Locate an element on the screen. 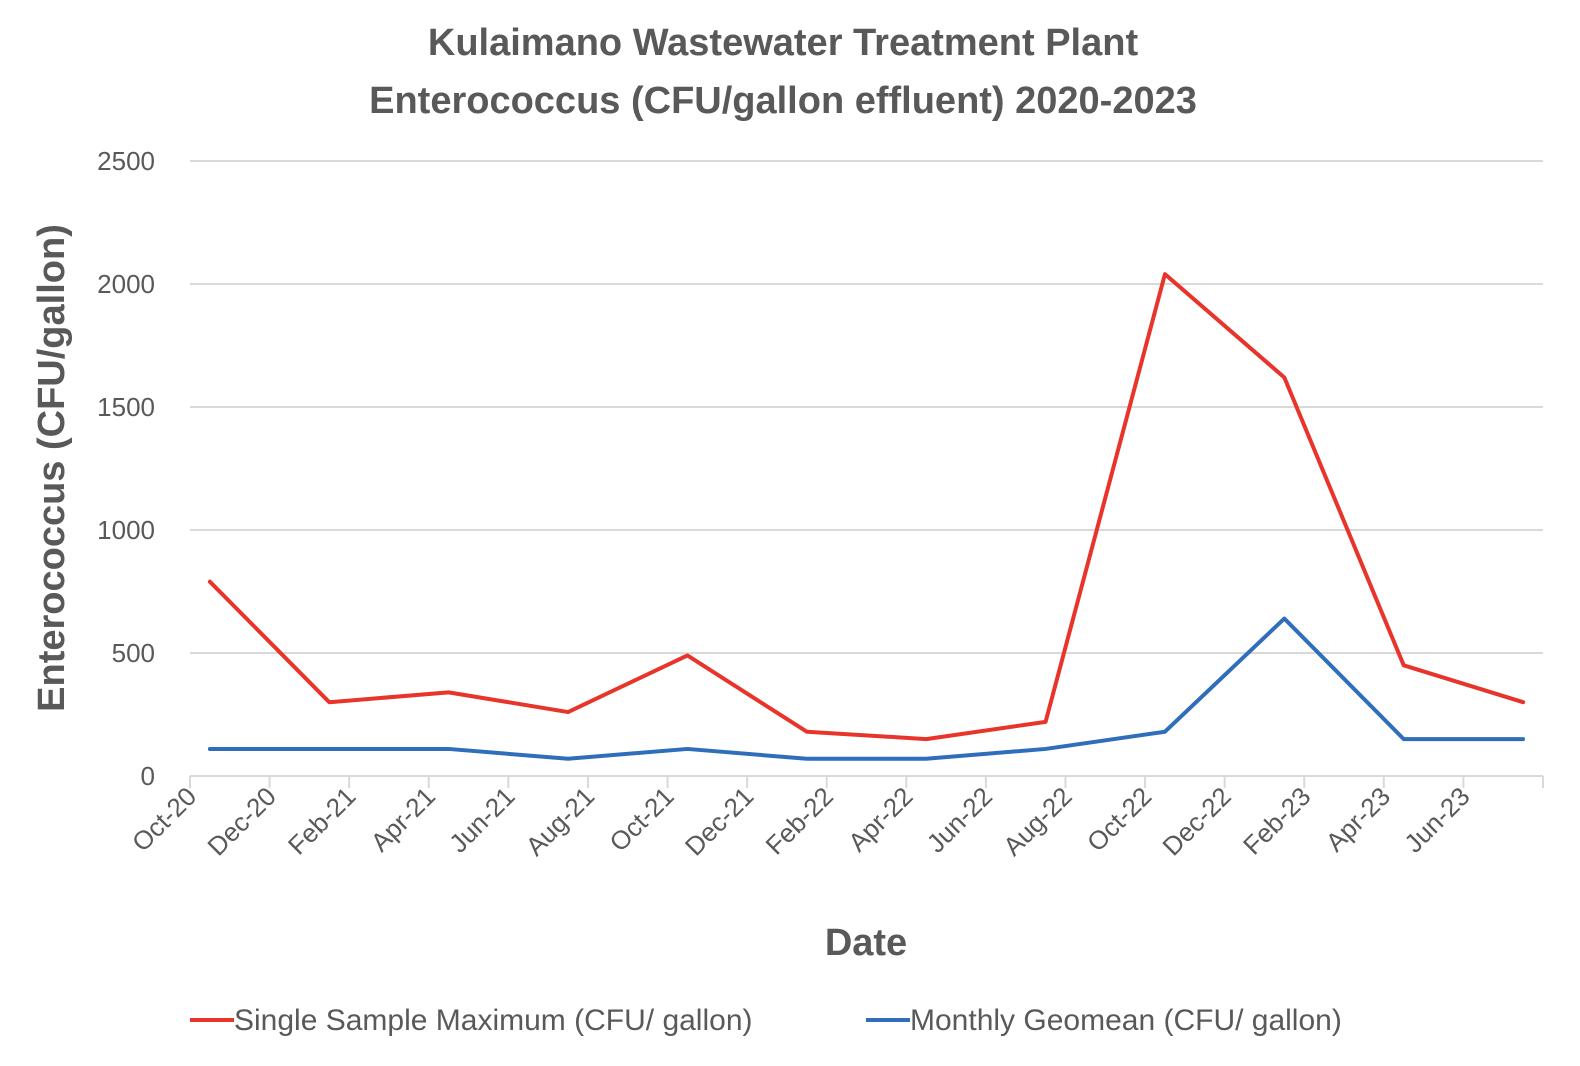 This screenshot has width=1580, height=1066. x-tick-label: Oct-20 is located at coordinates (164, 819).